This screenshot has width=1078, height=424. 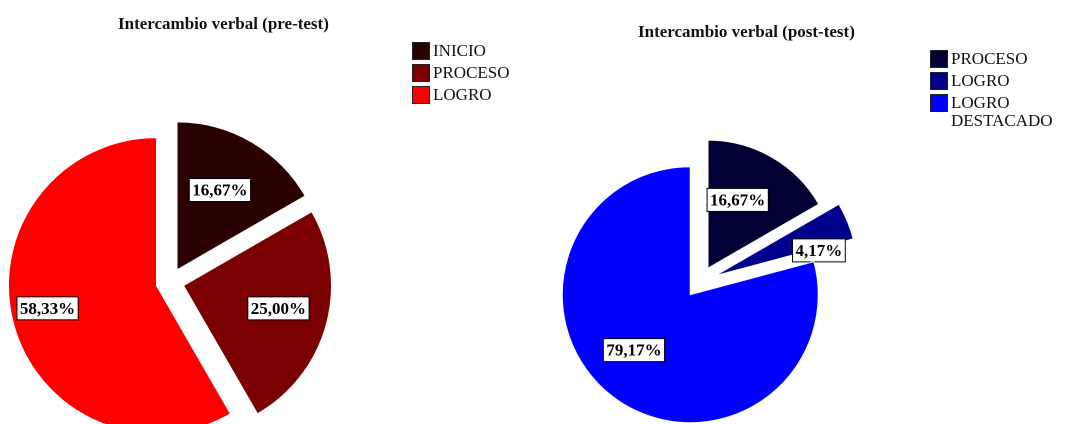 I want to click on legend-item: LOGRO DESTACADO, so click(x=991, y=112).